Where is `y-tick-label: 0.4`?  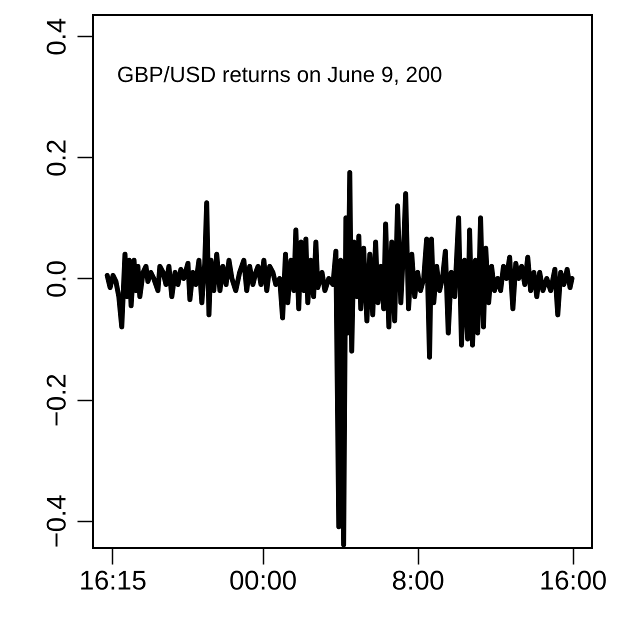
y-tick-label: 0.4 is located at coordinates (57, 37).